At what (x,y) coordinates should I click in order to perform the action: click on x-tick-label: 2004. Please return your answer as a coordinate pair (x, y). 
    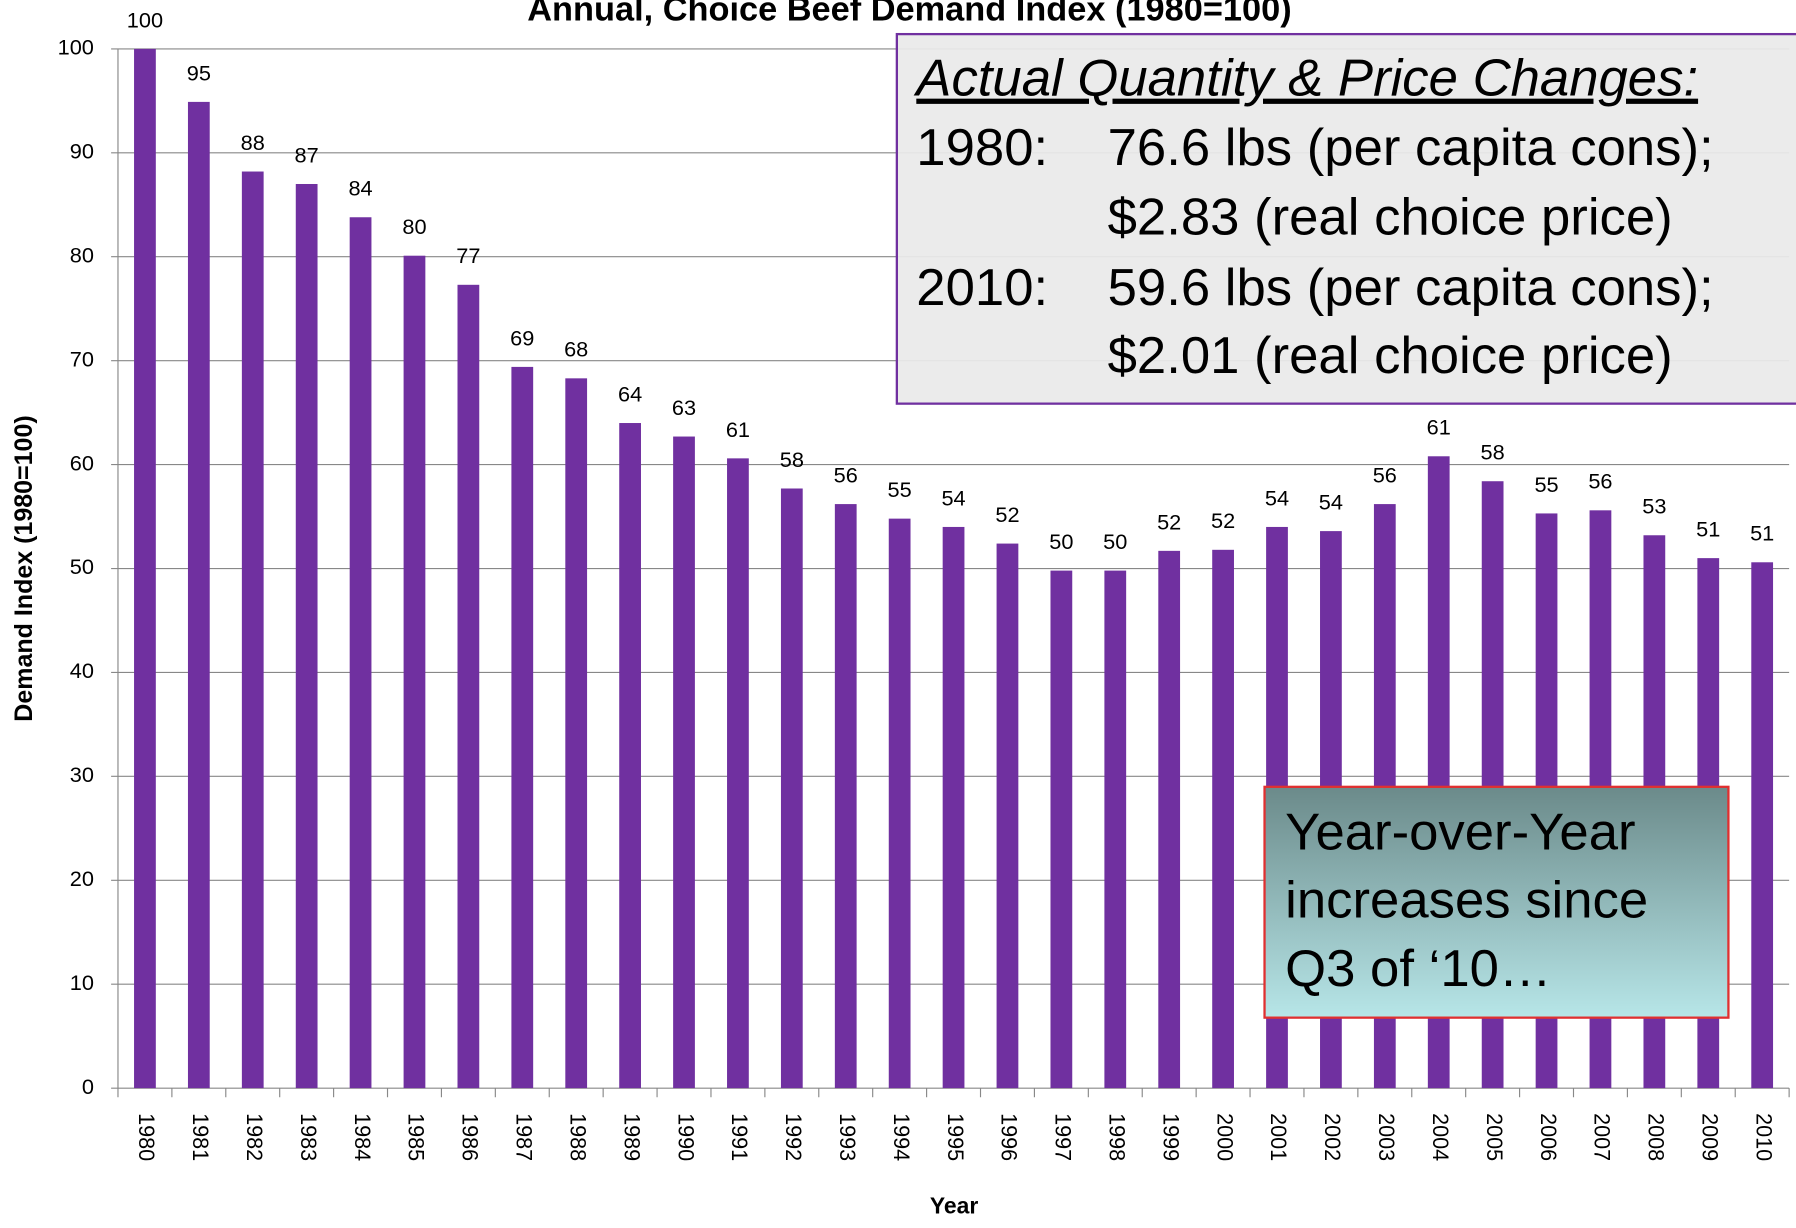
    Looking at the image, I should click on (1440, 1137).